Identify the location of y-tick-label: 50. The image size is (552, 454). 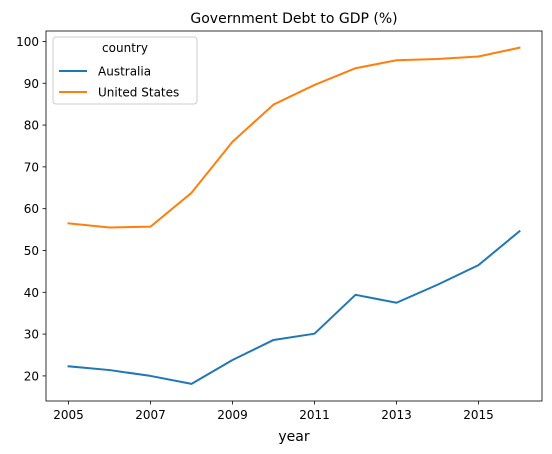
(31, 251).